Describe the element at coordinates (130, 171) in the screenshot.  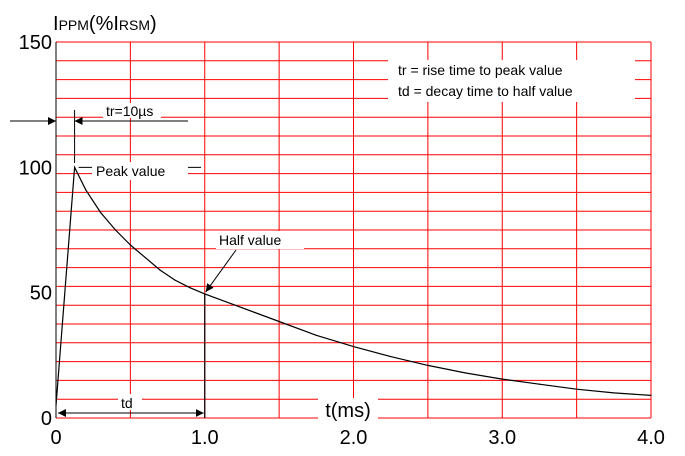
I see `peak-label: Peak value` at that location.